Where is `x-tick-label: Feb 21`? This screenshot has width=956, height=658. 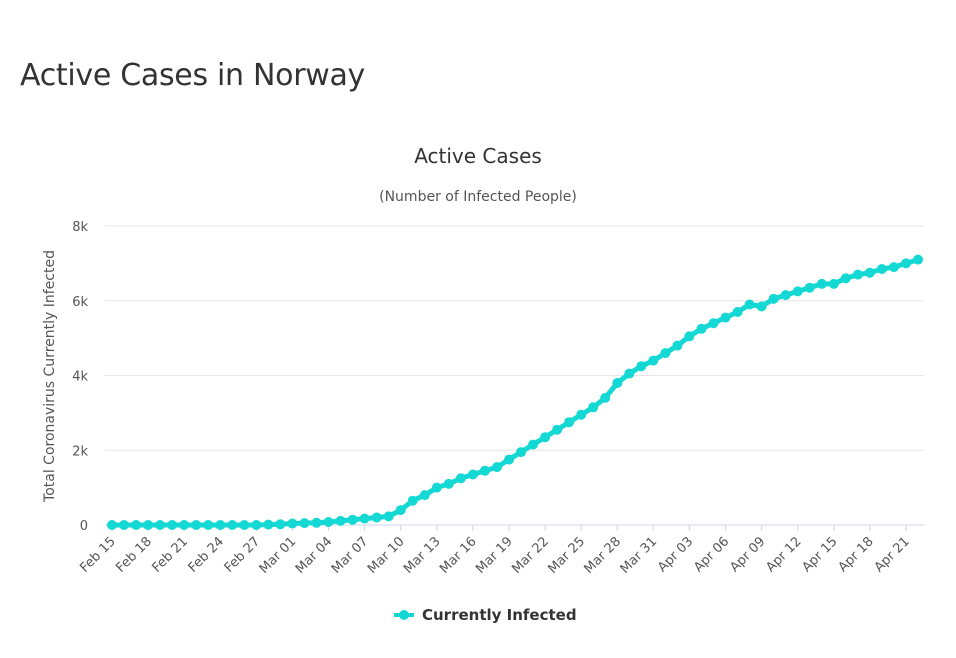
x-tick-label: Feb 21 is located at coordinates (170, 555).